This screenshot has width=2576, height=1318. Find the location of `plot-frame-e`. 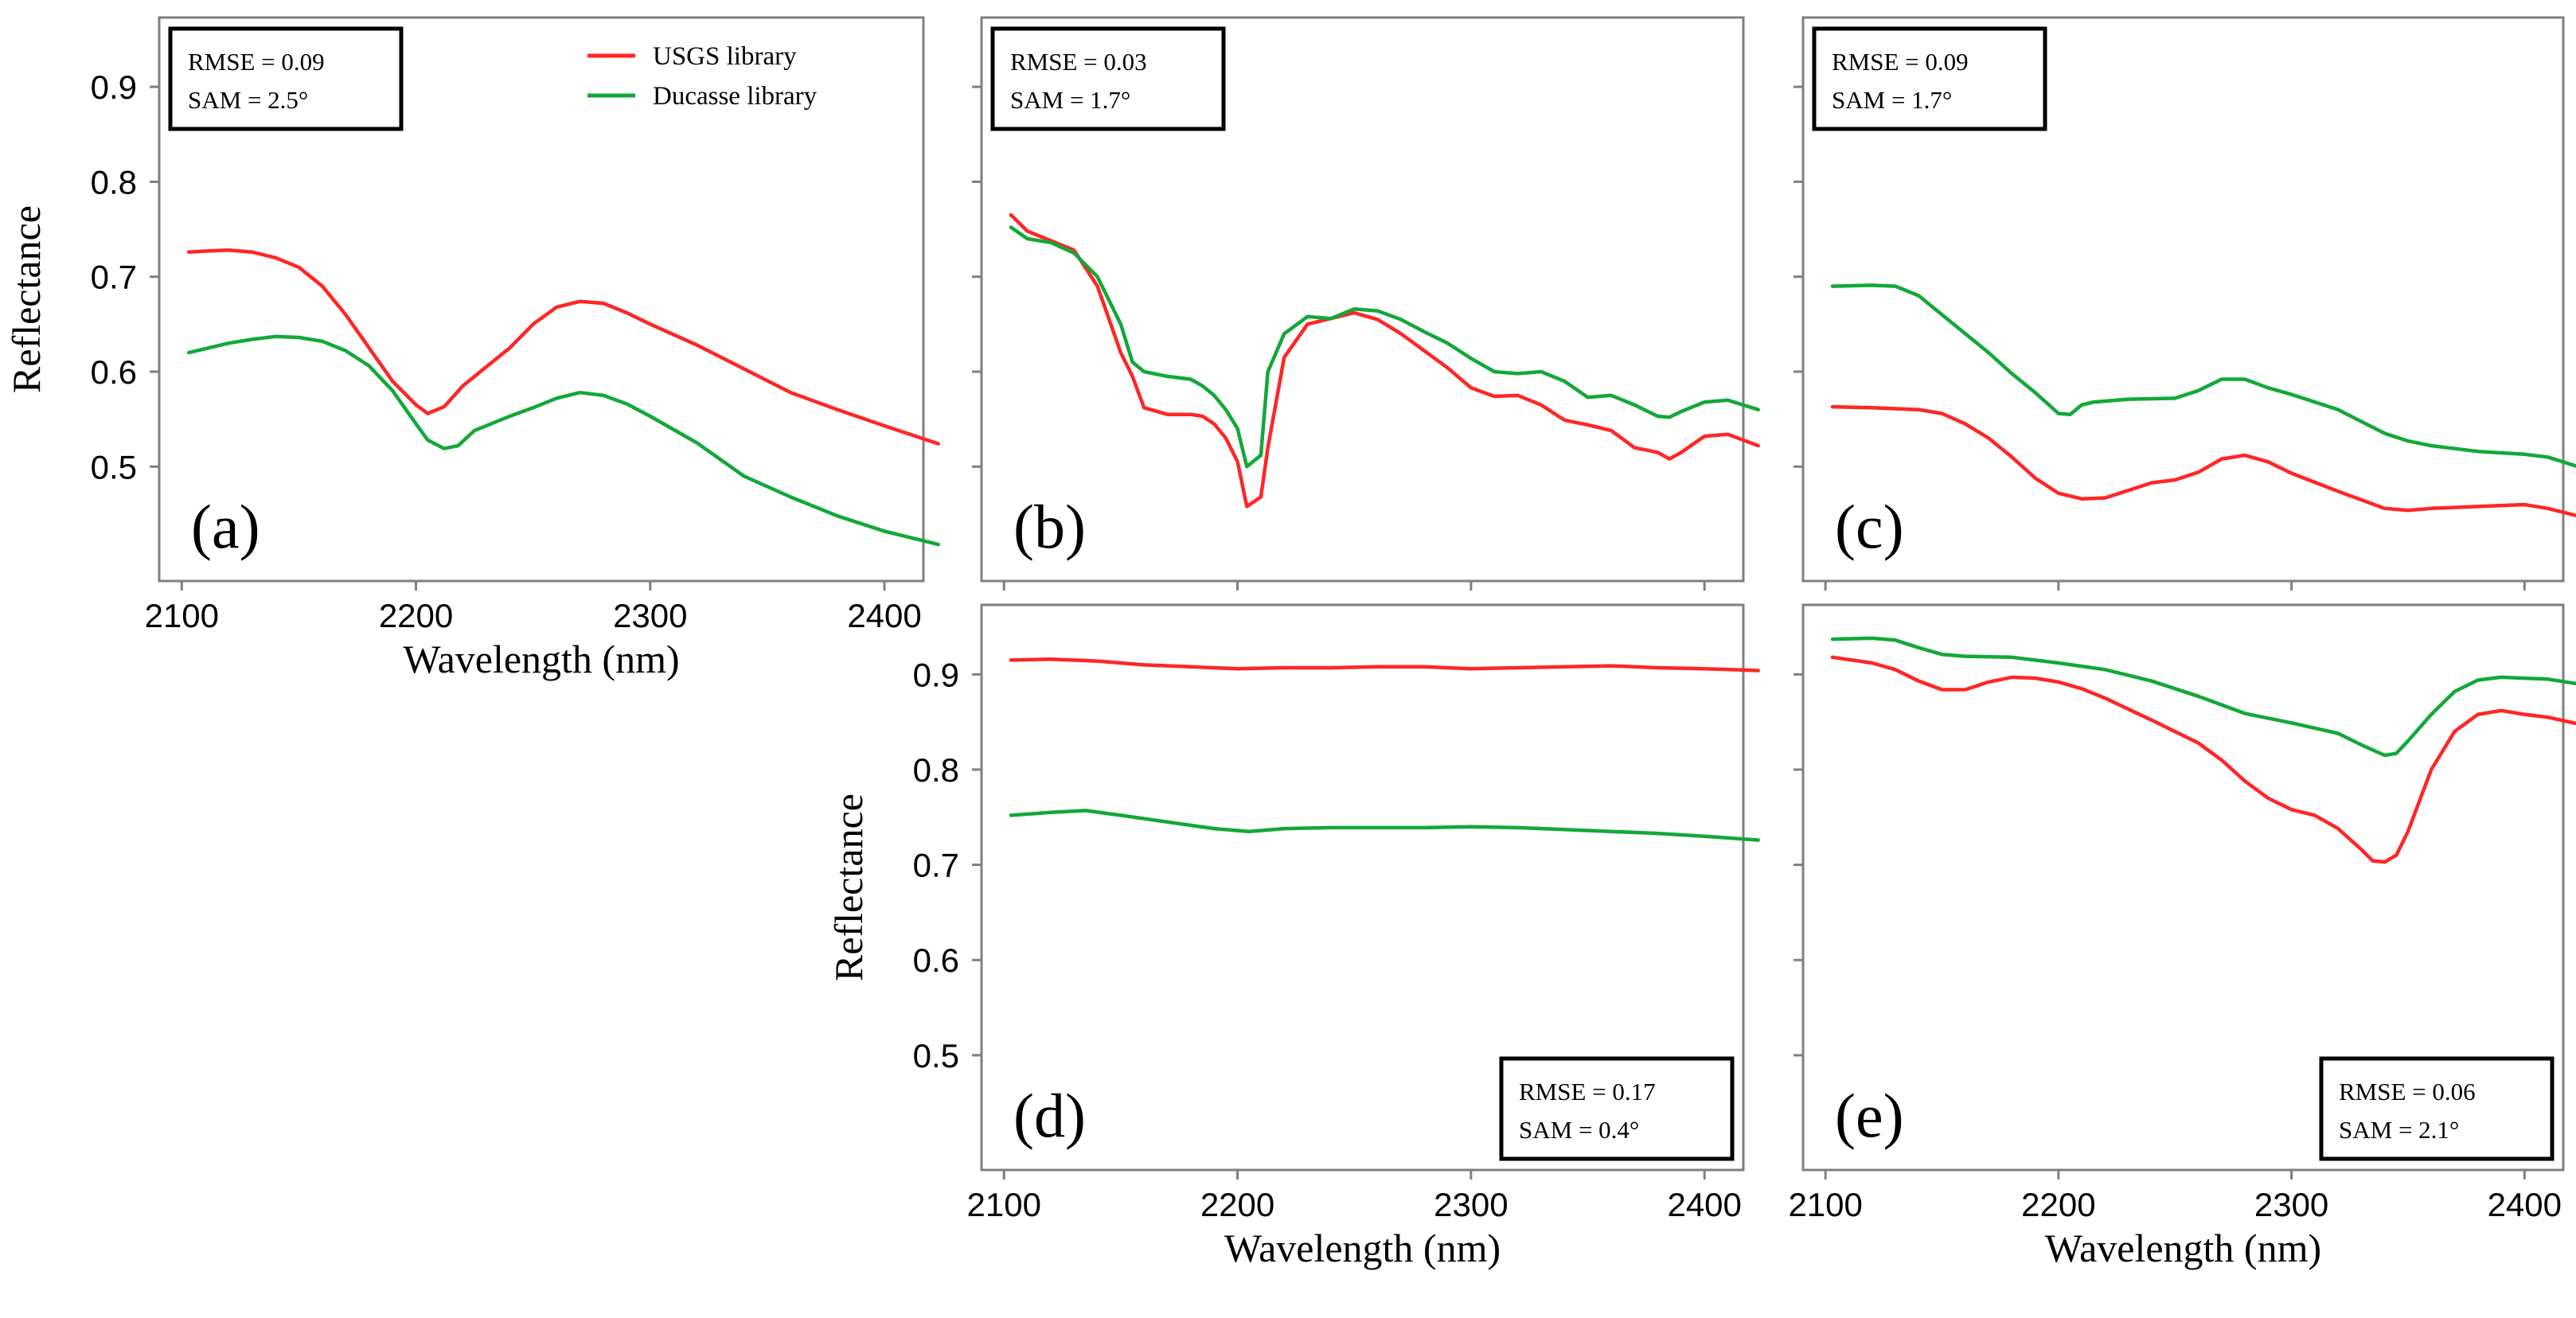

plot-frame-e is located at coordinates (2183, 887).